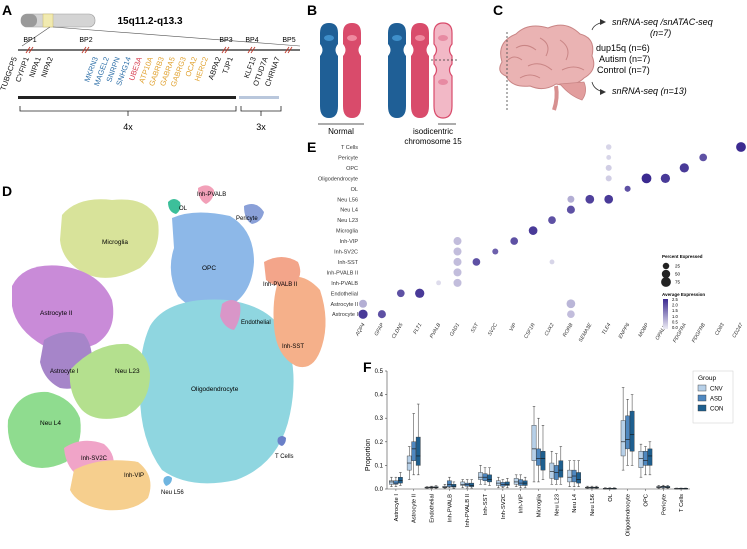  What do you see at coordinates (261, 127) in the screenshot?
I see `copy-3x-label: 3x` at bounding box center [261, 127].